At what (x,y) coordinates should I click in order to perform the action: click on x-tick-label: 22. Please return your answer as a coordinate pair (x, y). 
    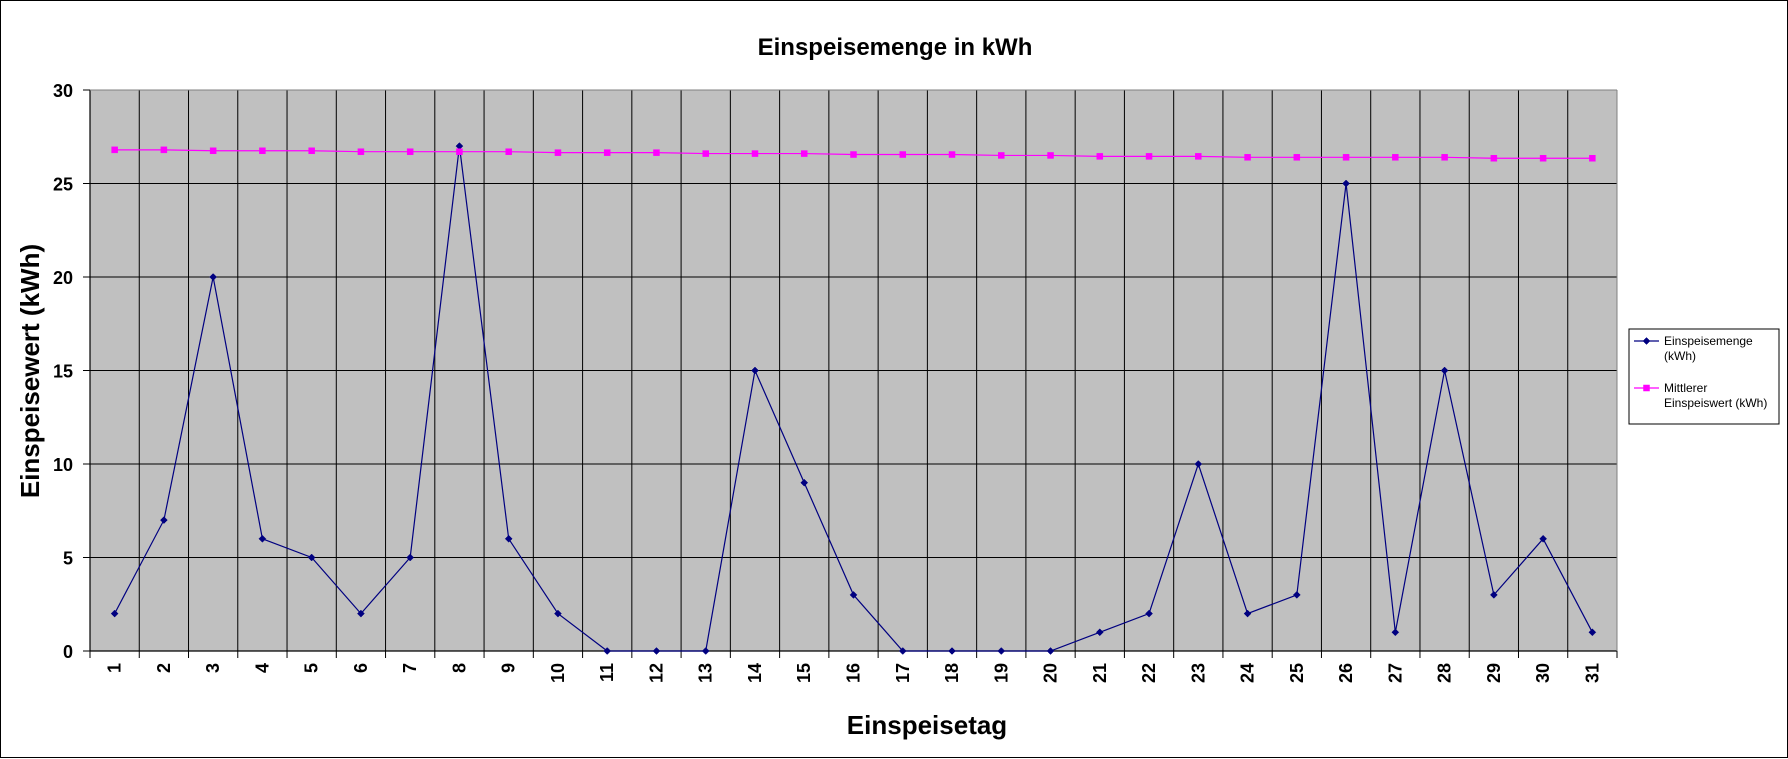
    Looking at the image, I should click on (1149, 673).